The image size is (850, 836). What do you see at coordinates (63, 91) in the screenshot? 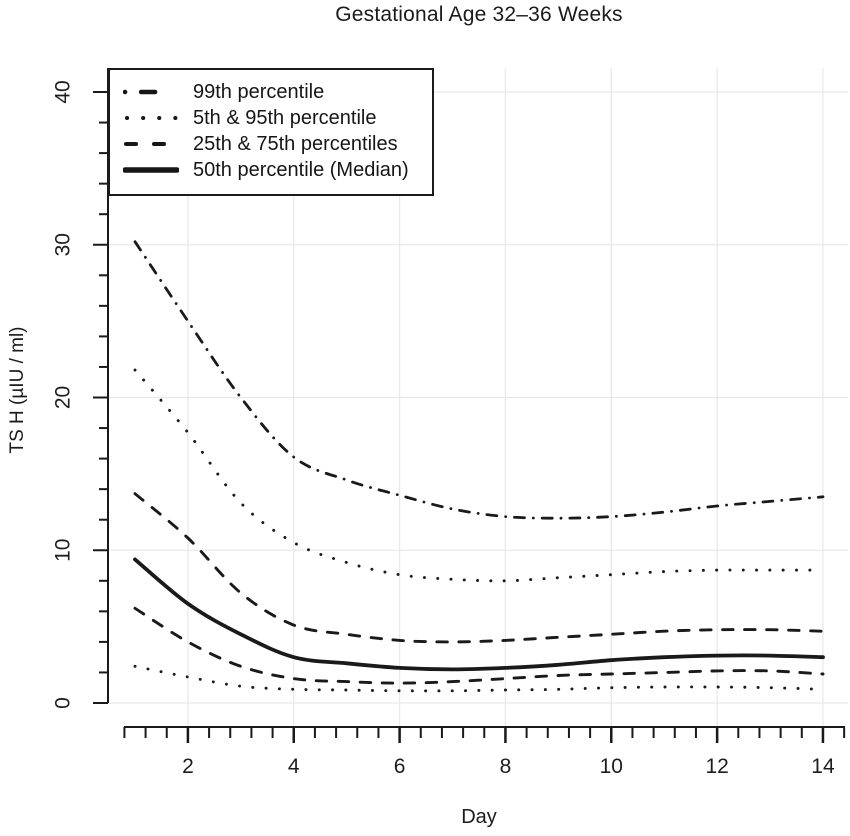
I see `y-tick-label: 40` at bounding box center [63, 91].